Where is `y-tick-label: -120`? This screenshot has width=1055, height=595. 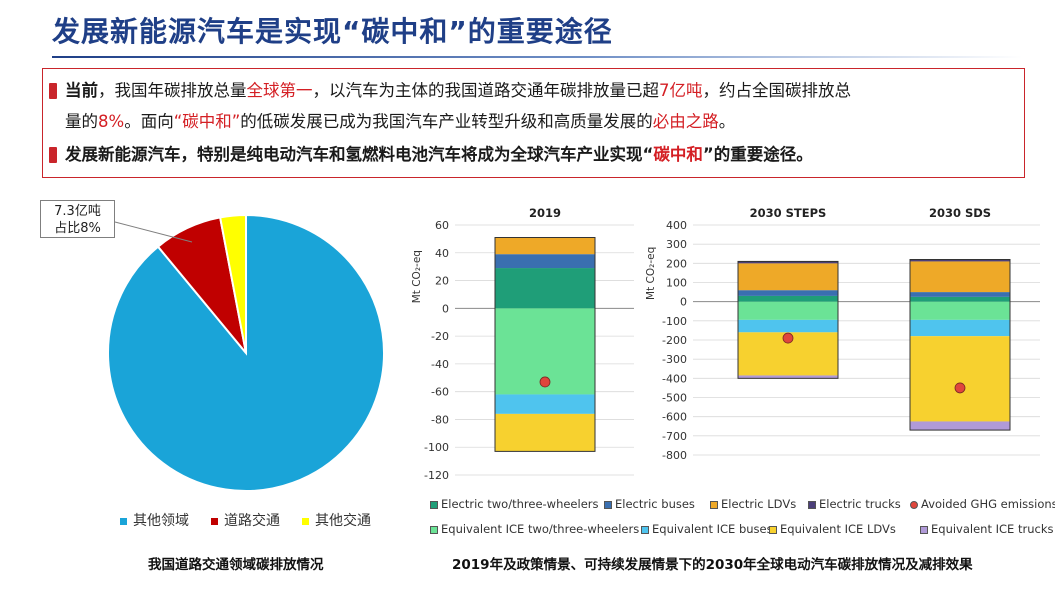 y-tick-label: -120 is located at coordinates (436, 475).